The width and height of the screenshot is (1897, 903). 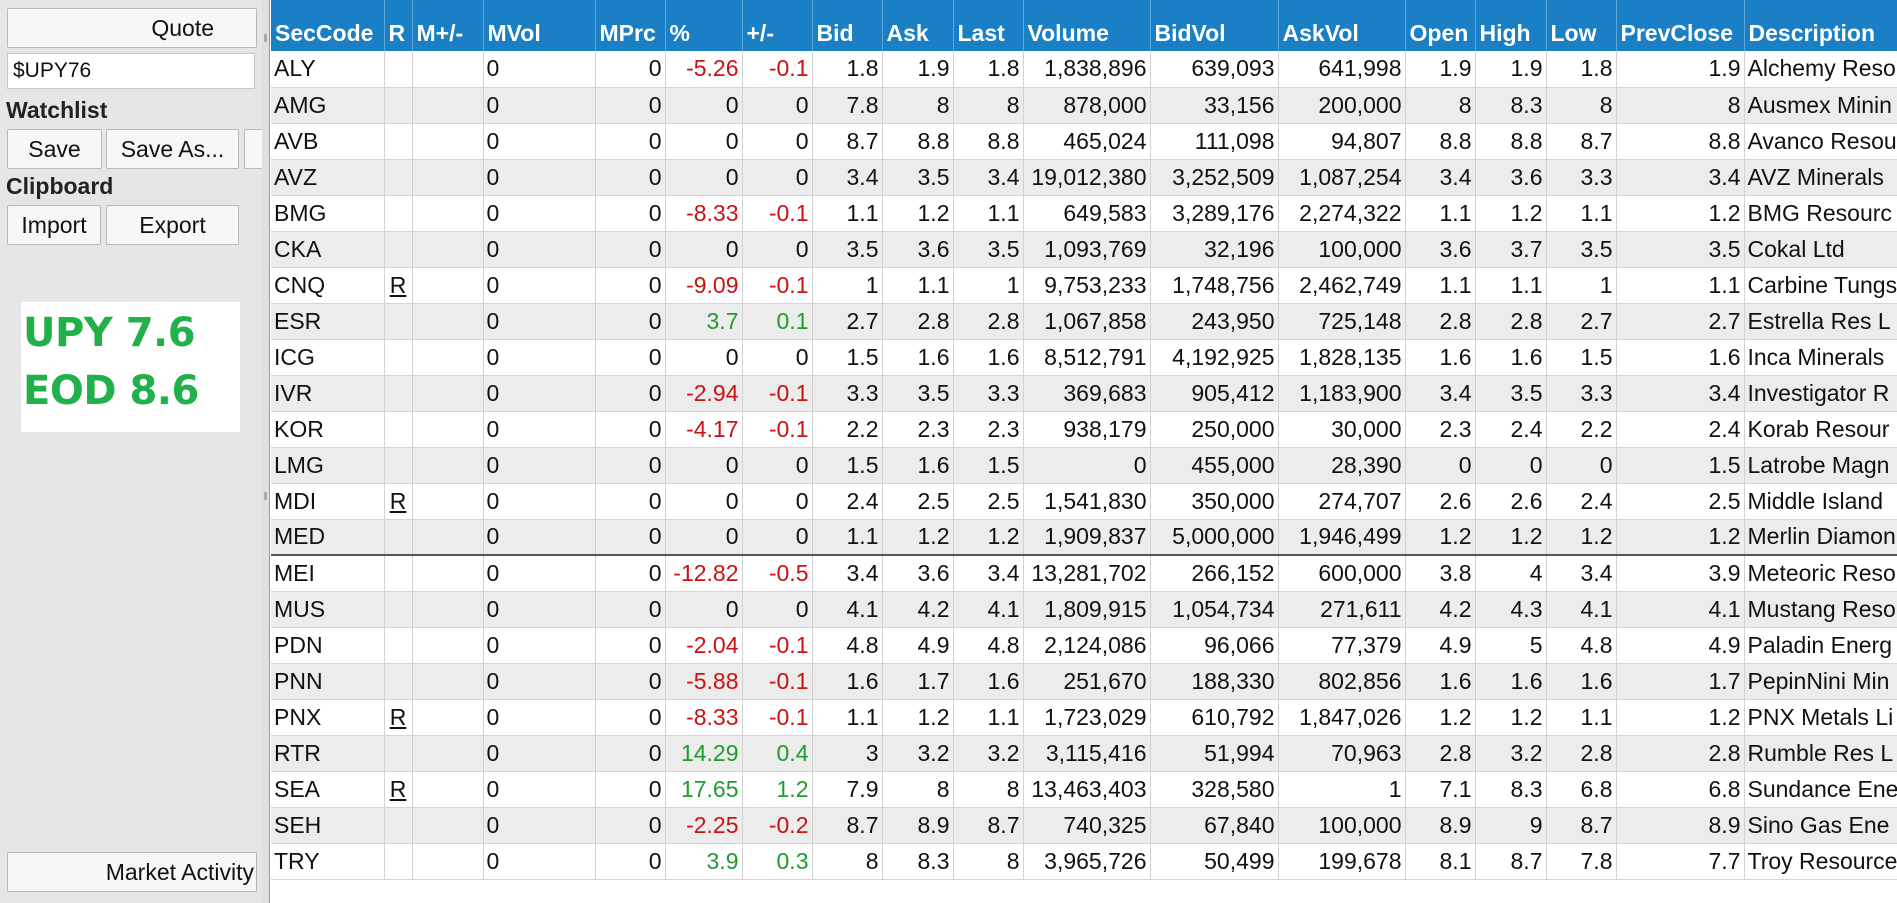 I want to click on cell-high: 1.6, so click(x=1511, y=357).